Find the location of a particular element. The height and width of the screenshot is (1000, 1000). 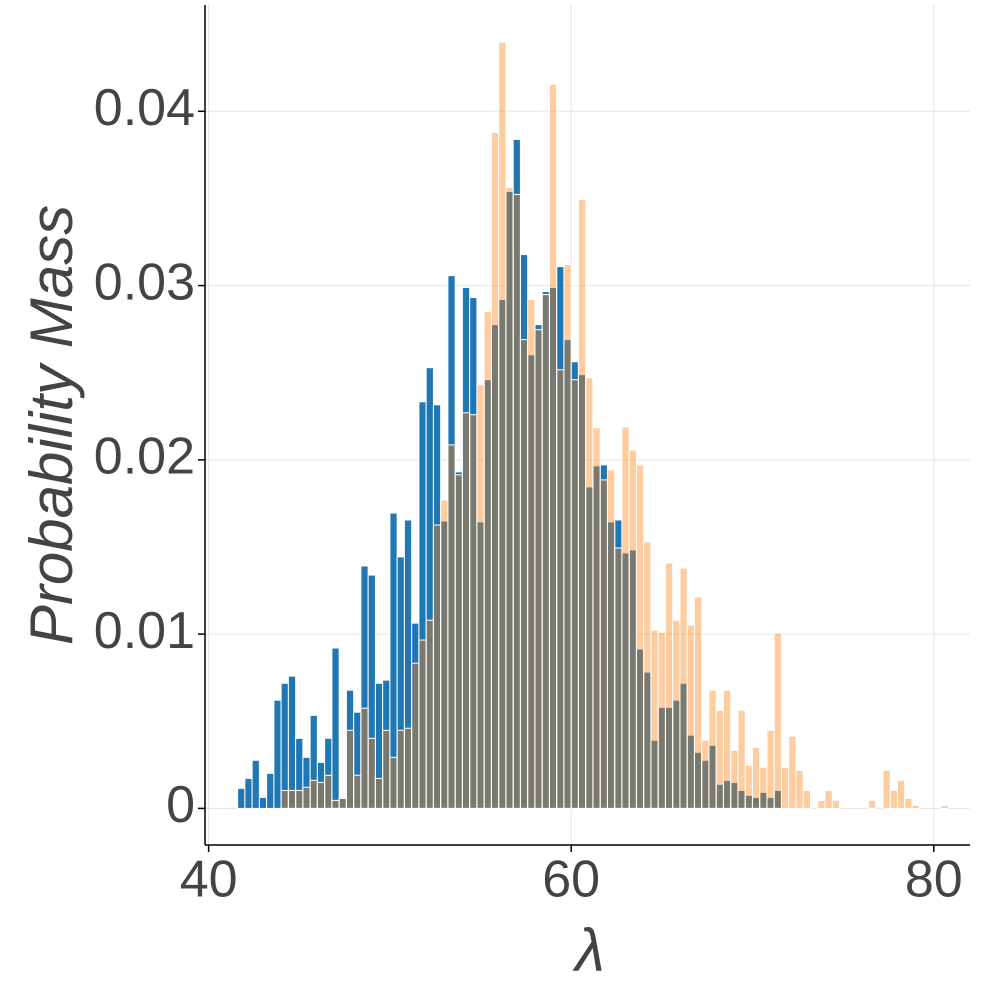

y-tick-label: 0.01 is located at coordinates (144, 631).